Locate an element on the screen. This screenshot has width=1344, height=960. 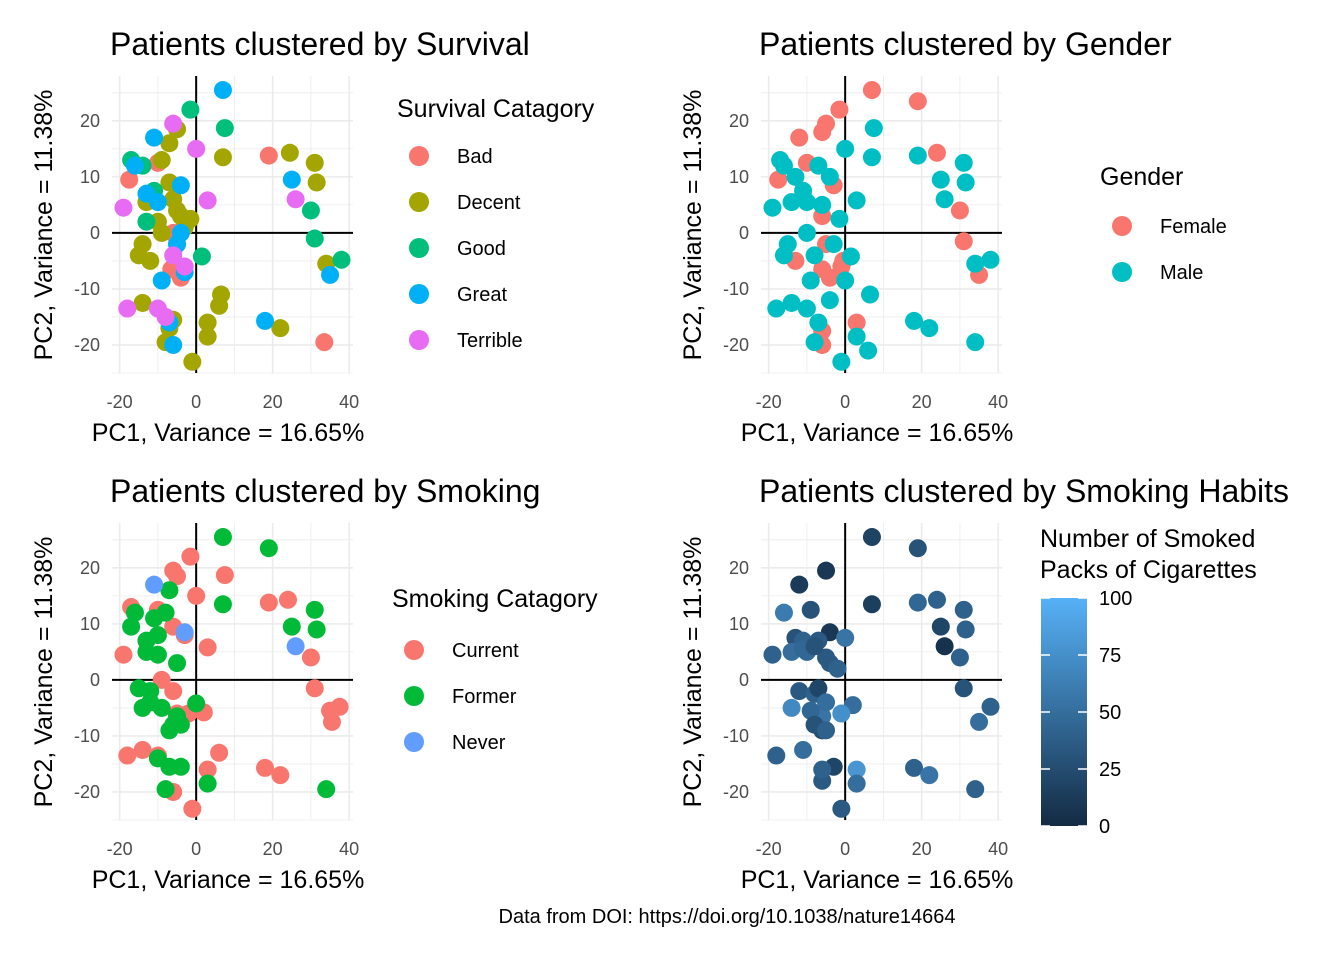
legend-item: Great is located at coordinates (458, 295).